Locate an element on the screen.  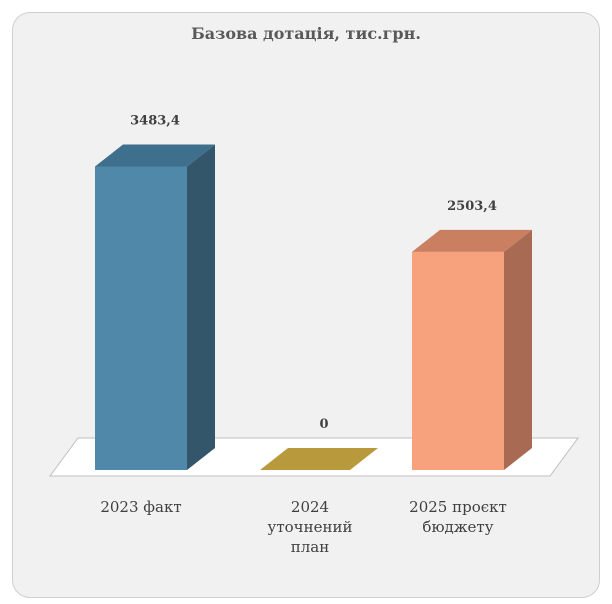
category-label: бюджету is located at coordinates (457, 527).